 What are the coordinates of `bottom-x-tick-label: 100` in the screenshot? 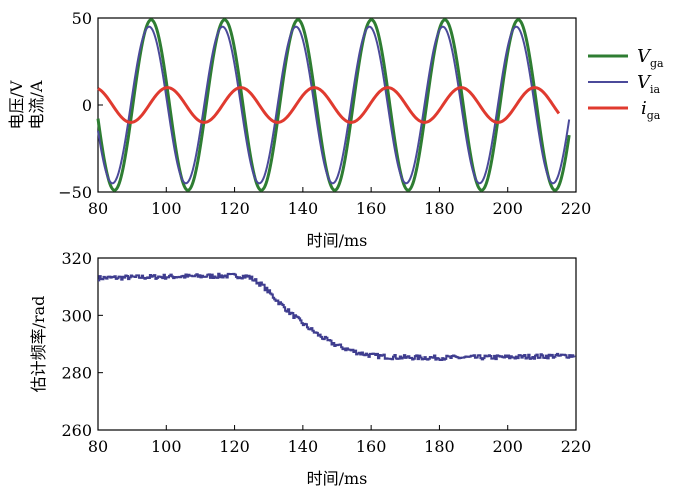 It's located at (166, 446).